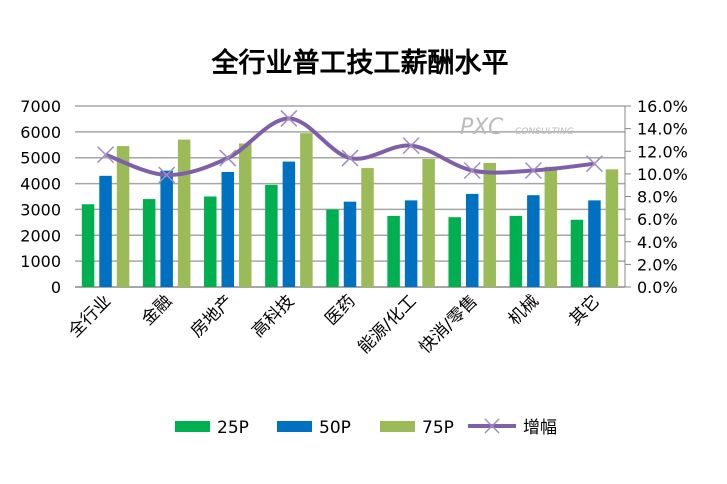 The image size is (727, 484). Describe the element at coordinates (657, 219) in the screenshot. I see `y-right-tick-label: 6.0%` at that location.